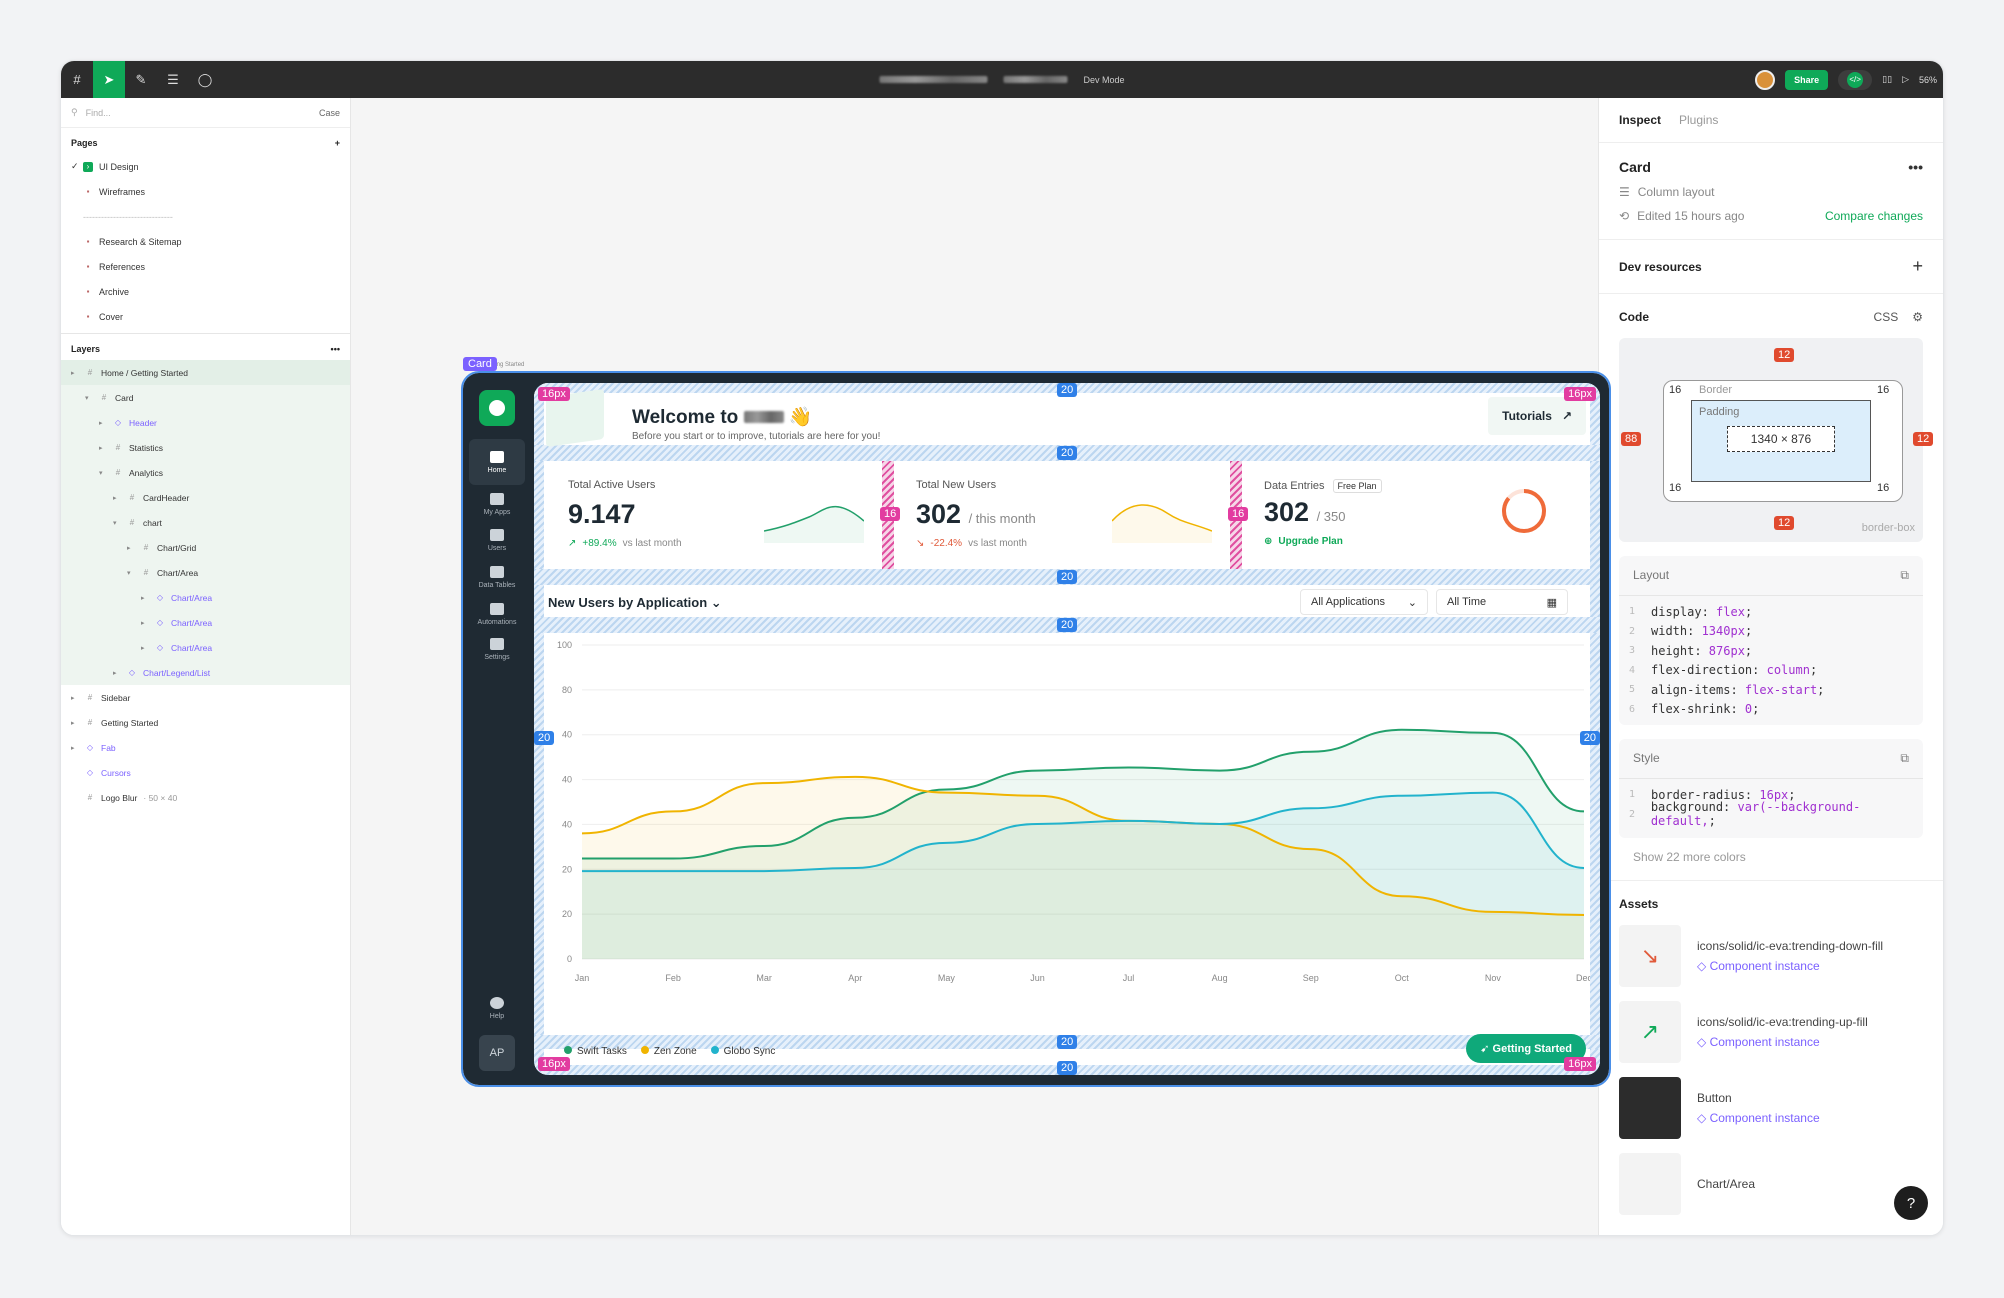 Image resolution: width=2004 pixels, height=1298 pixels. I want to click on x-tick-label: Nov, so click(1493, 978).